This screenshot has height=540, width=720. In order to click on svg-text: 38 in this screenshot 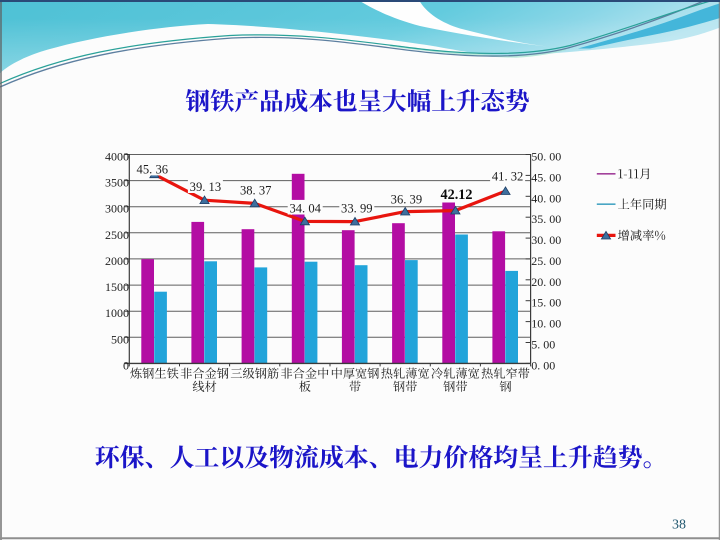, I will do `click(679, 525)`.